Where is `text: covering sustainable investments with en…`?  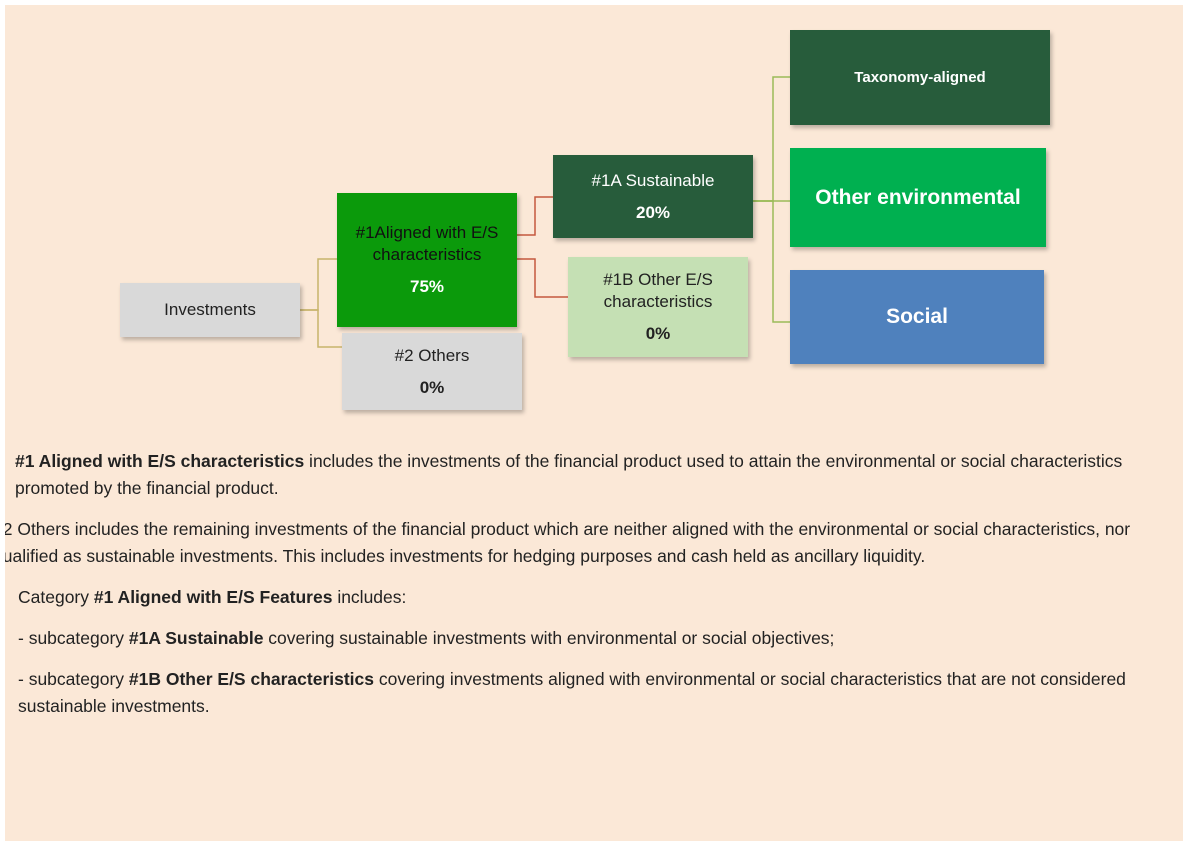 text: covering sustainable investments with en… is located at coordinates (549, 638).